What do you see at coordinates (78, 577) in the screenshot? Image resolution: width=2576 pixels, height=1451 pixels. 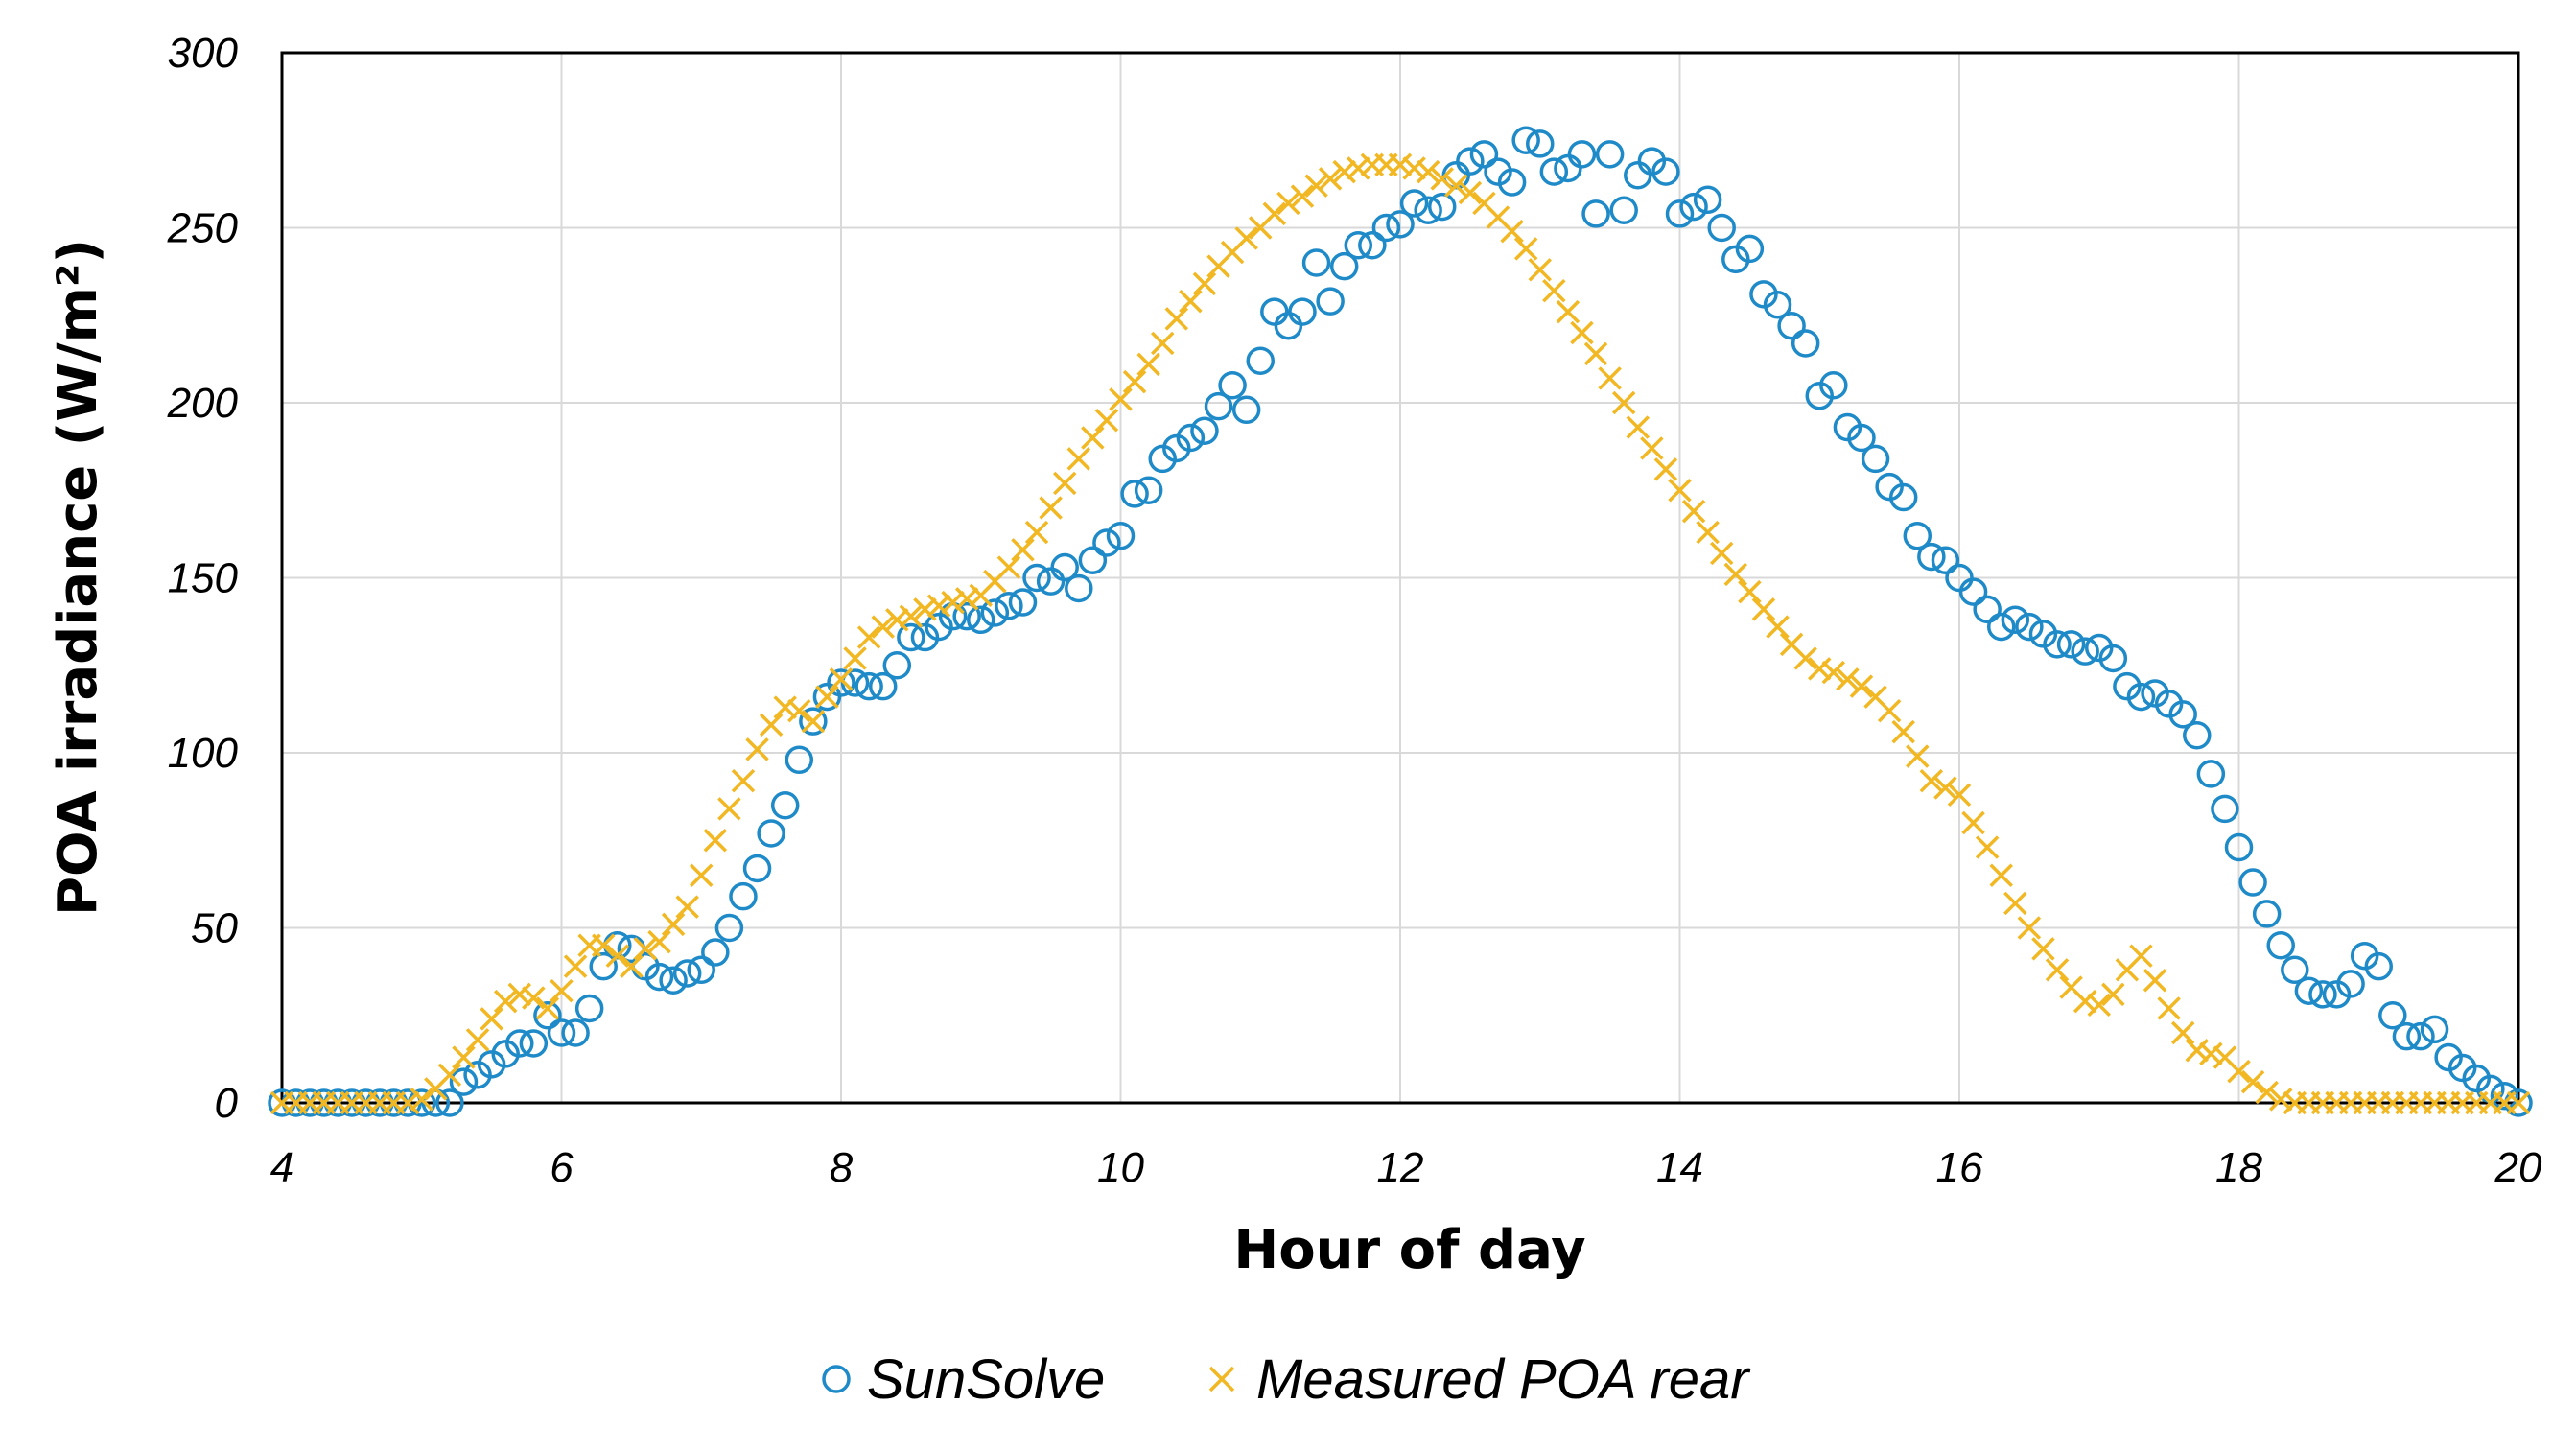 I see `y-axis-title: POA irradiance (W/m²)` at bounding box center [78, 577].